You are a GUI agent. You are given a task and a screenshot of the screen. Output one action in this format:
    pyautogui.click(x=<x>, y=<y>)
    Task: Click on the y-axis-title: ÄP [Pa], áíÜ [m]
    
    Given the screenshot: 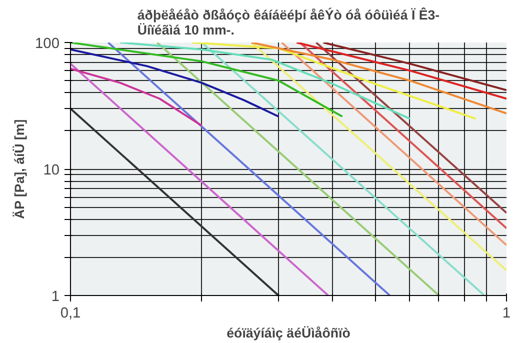 What is the action you would take?
    pyautogui.click(x=20, y=169)
    